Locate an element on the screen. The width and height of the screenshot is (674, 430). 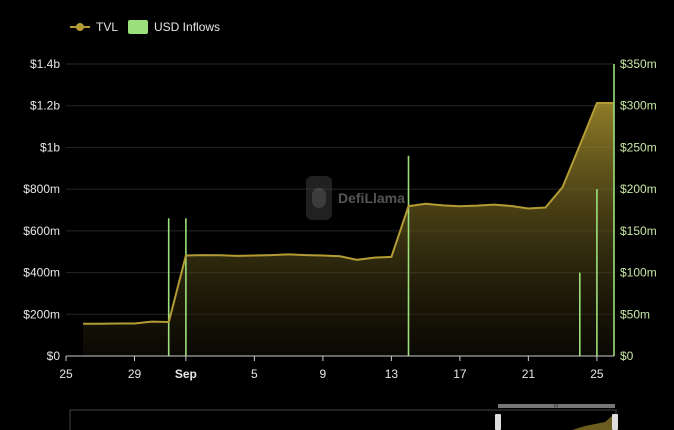
y-left-tick-label: $0 is located at coordinates (54, 356).